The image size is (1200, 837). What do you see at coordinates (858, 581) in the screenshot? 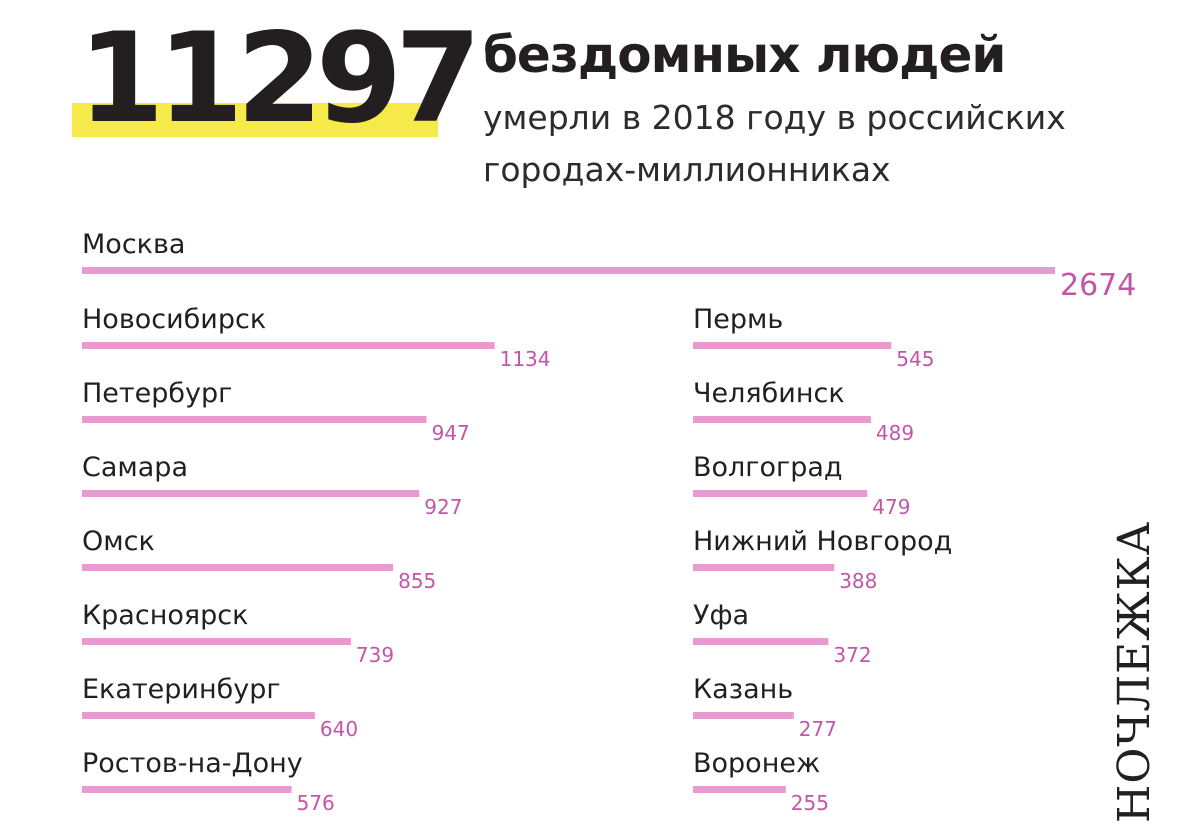
I see `value-label: 388` at bounding box center [858, 581].